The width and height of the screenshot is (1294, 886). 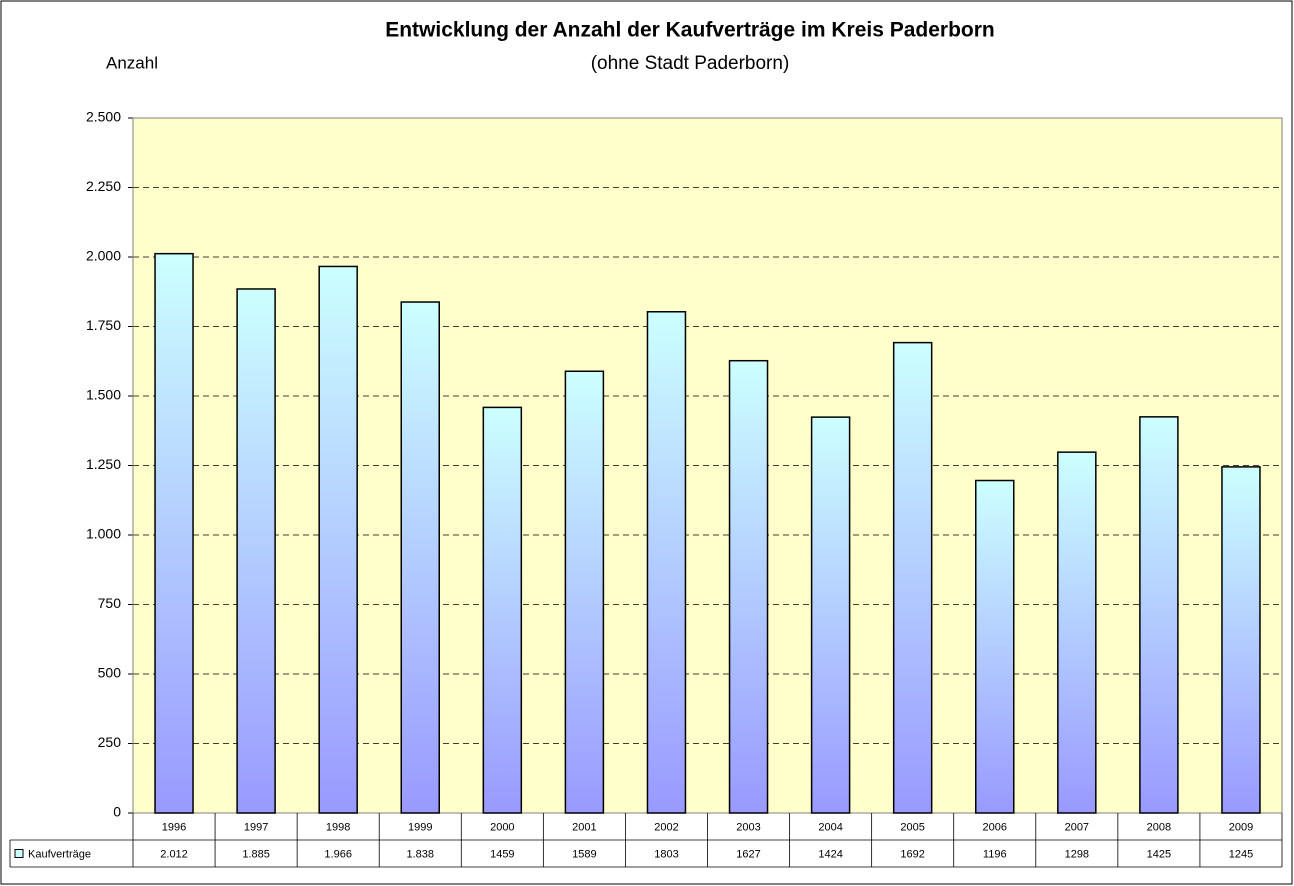 What do you see at coordinates (103, 464) in the screenshot?
I see `y-tick-label: 1.250` at bounding box center [103, 464].